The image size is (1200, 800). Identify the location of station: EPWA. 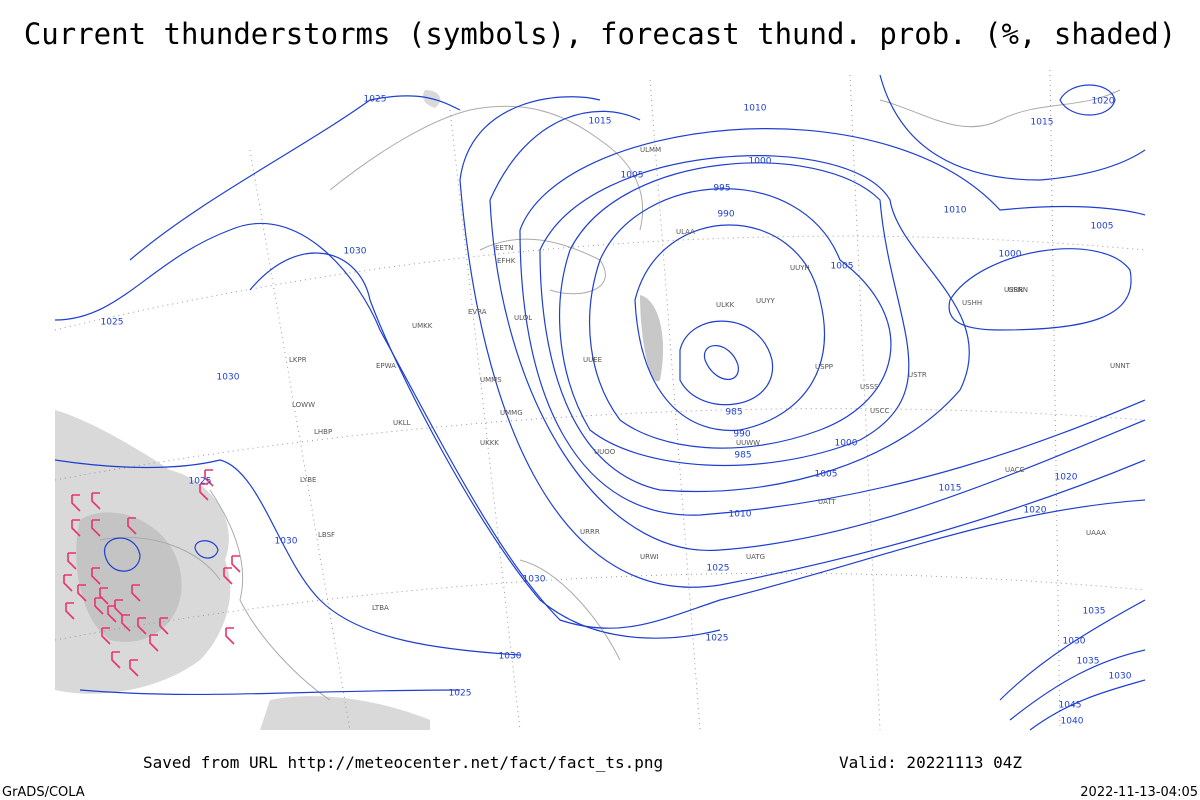
(386, 366).